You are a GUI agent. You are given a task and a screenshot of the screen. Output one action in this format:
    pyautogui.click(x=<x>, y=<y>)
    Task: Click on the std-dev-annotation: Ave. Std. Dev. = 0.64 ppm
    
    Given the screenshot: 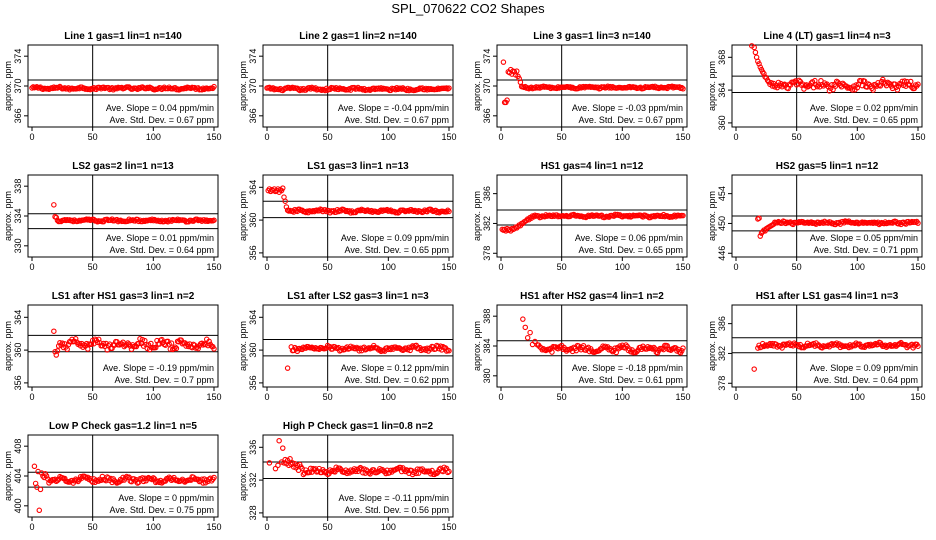 What is the action you would take?
    pyautogui.click(x=162, y=250)
    